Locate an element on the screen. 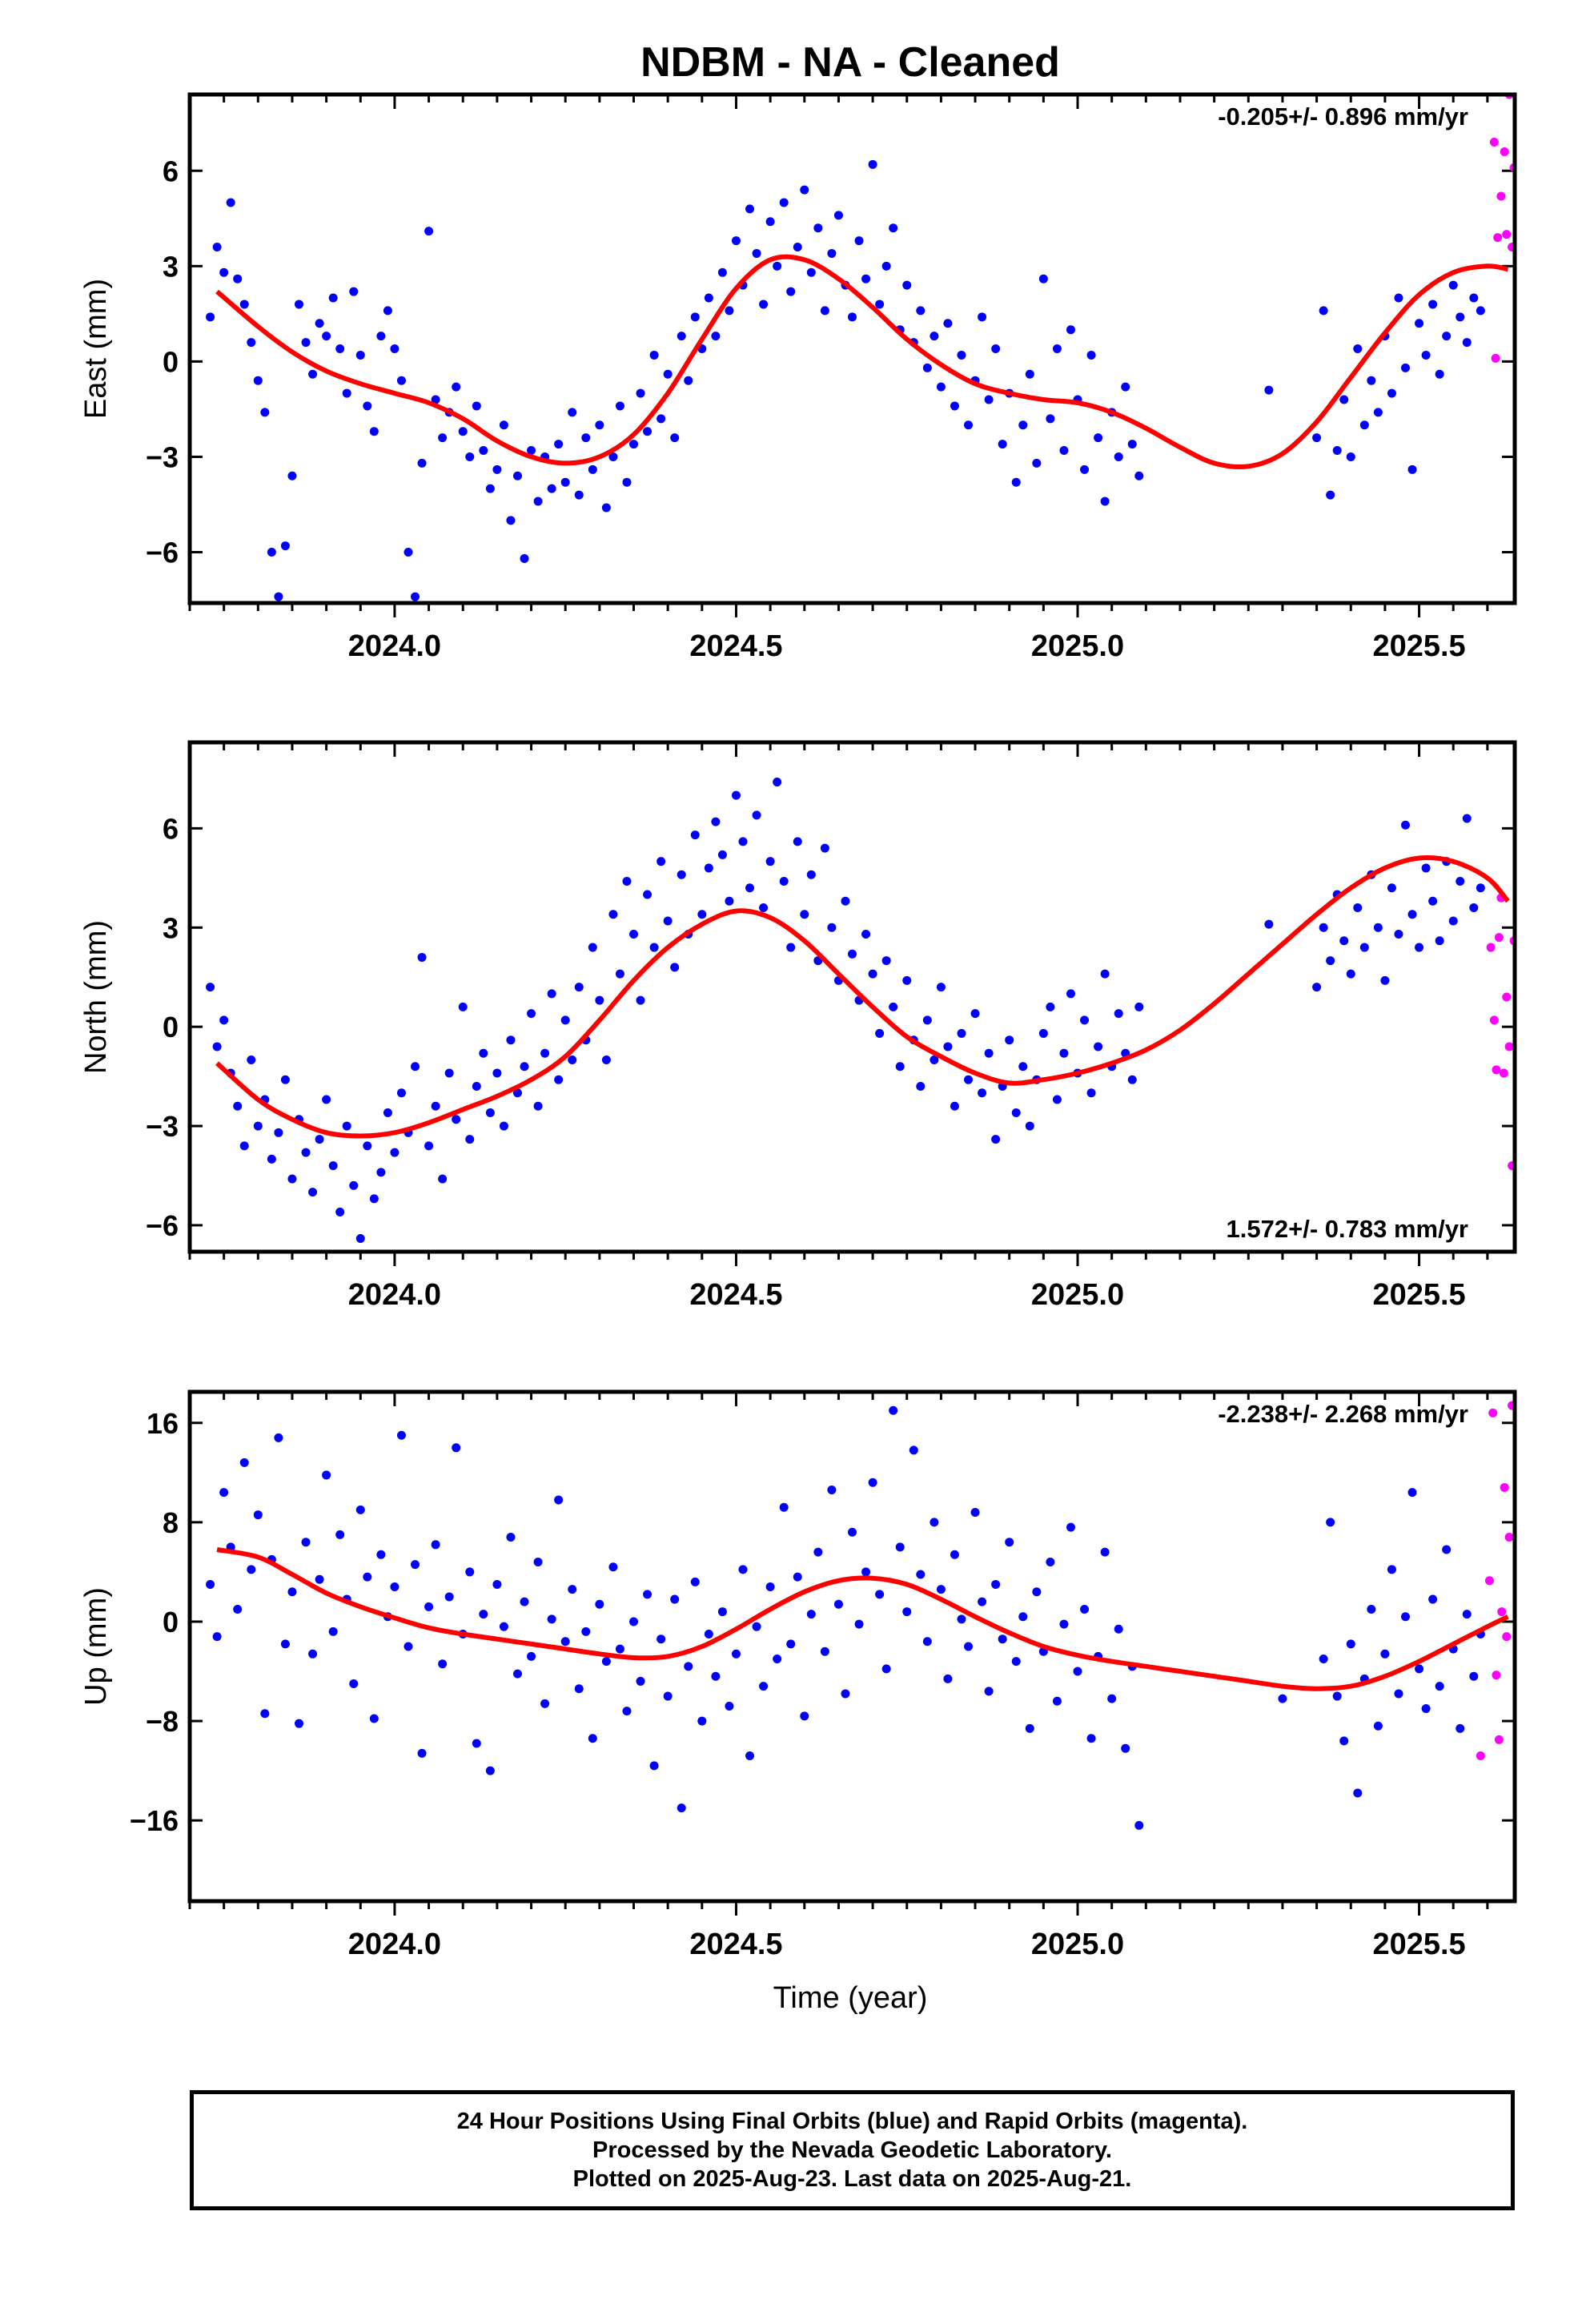 This screenshot has height=2324, width=1582. up-rapid-point is located at coordinates (1507, 1637).